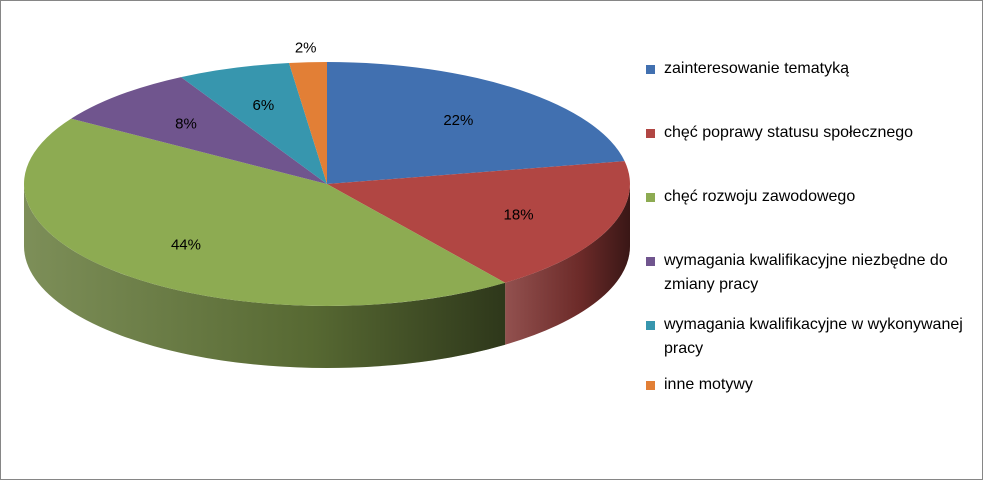 The image size is (983, 481). What do you see at coordinates (789, 132) in the screenshot?
I see `legend-label: chęć poprawy statusu społecznego` at bounding box center [789, 132].